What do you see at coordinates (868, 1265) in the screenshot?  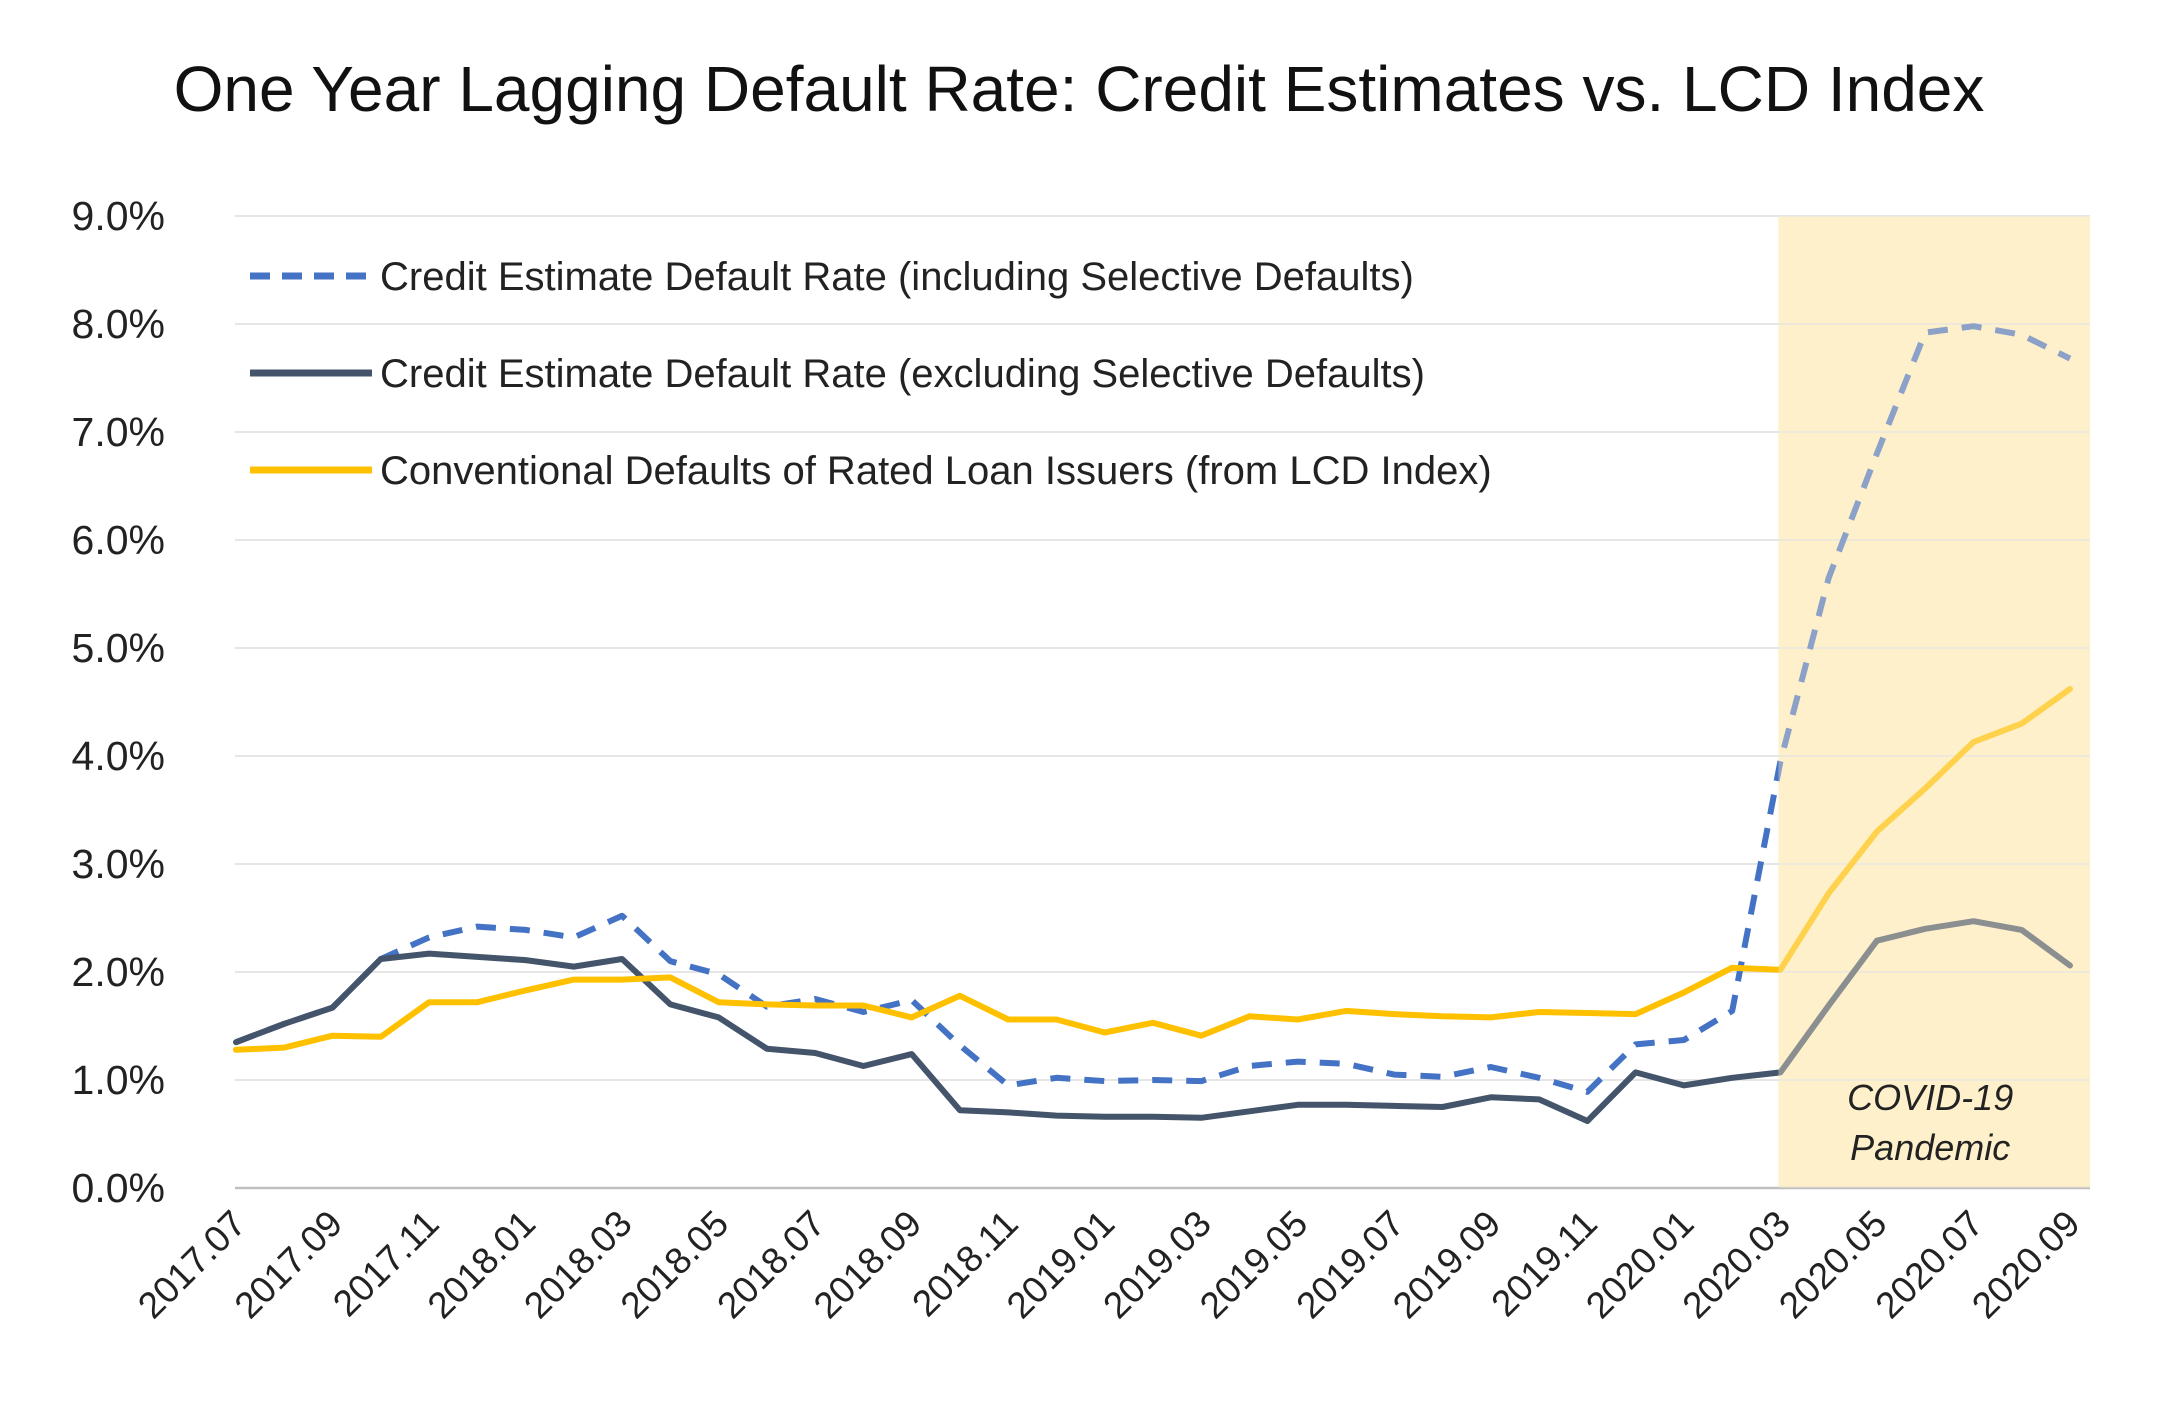 I see `x-tick-label: 2018.09` at bounding box center [868, 1265].